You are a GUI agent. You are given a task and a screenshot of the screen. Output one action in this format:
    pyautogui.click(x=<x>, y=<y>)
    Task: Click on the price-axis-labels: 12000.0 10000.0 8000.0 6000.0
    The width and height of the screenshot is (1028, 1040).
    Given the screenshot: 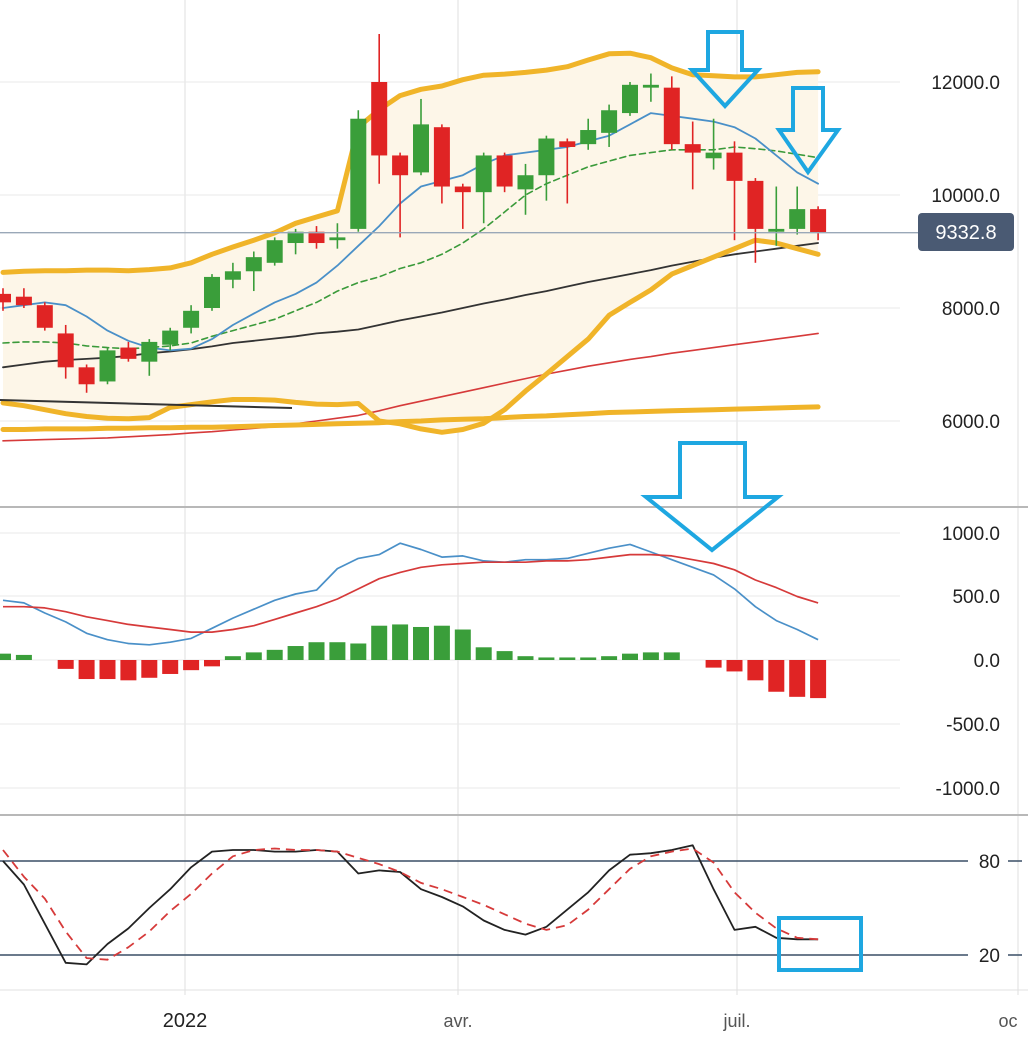 What is the action you would take?
    pyautogui.click(x=965, y=253)
    